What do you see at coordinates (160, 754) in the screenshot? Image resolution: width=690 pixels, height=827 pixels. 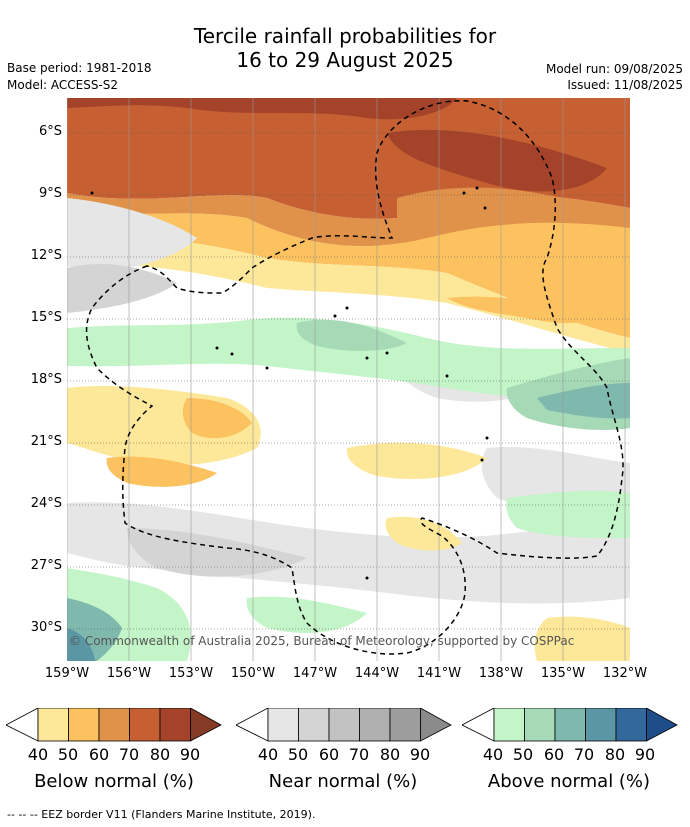 I see `colorbar-below-tick: 80` at bounding box center [160, 754].